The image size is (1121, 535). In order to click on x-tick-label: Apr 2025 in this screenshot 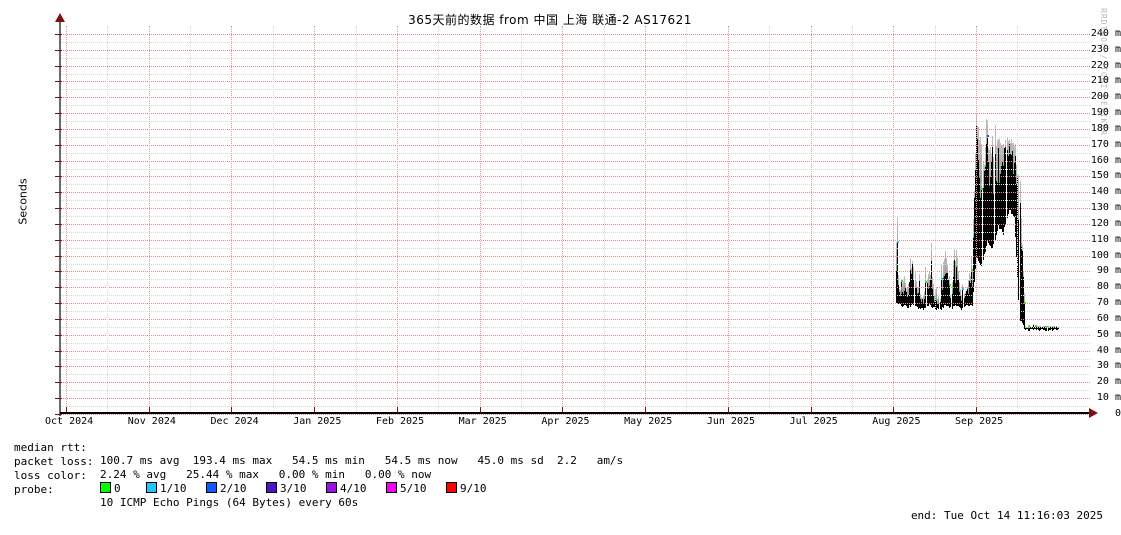, I will do `click(565, 421)`.